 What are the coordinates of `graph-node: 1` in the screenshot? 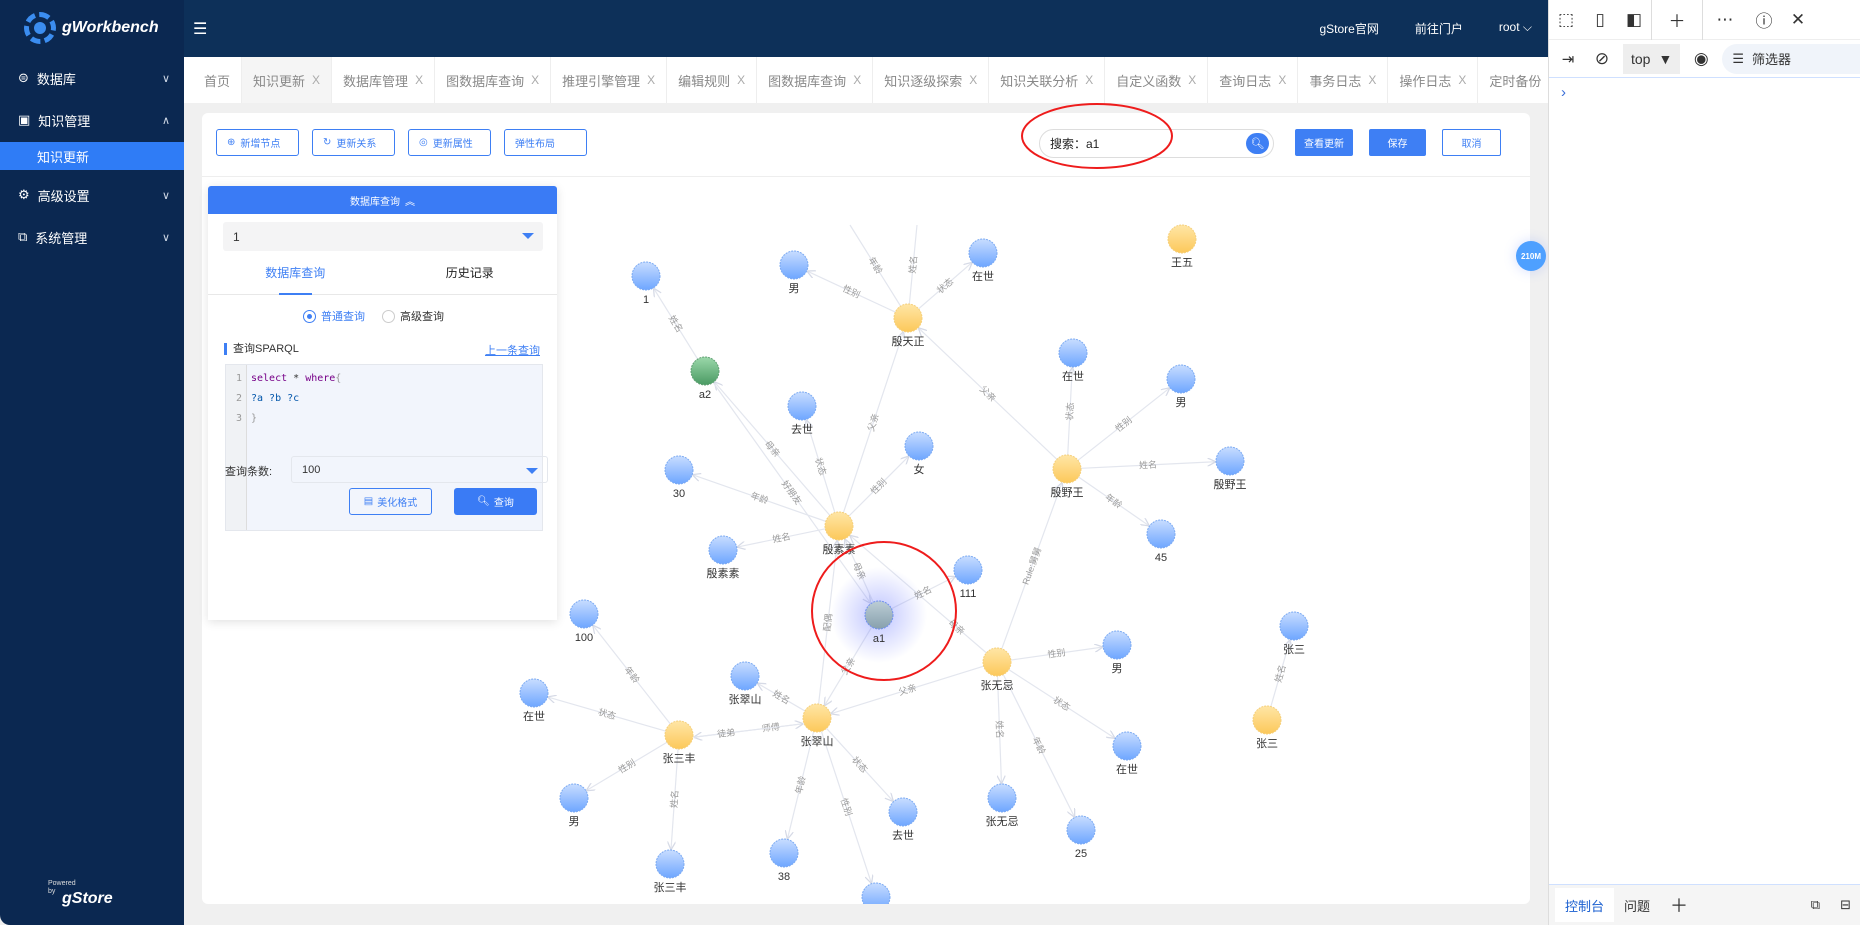 It's located at (646, 283).